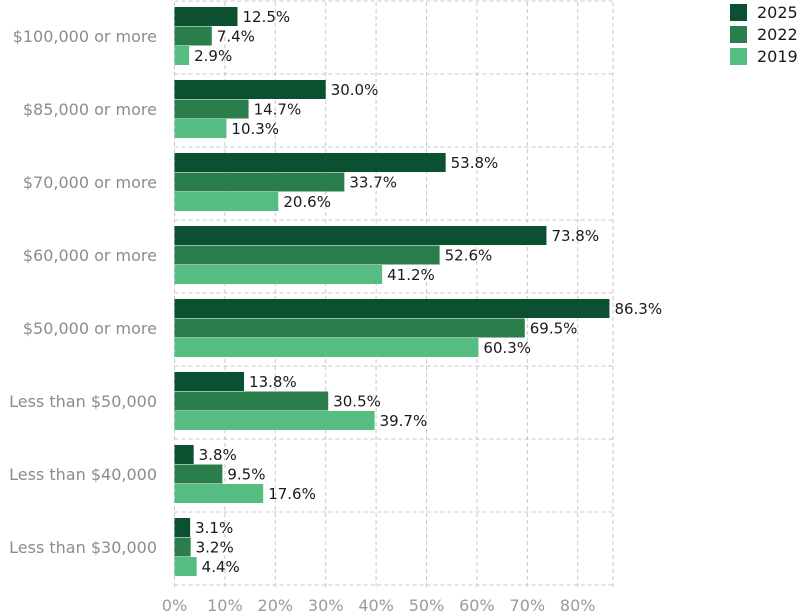  I want to click on category-label: $70,000 or more, so click(90, 182).